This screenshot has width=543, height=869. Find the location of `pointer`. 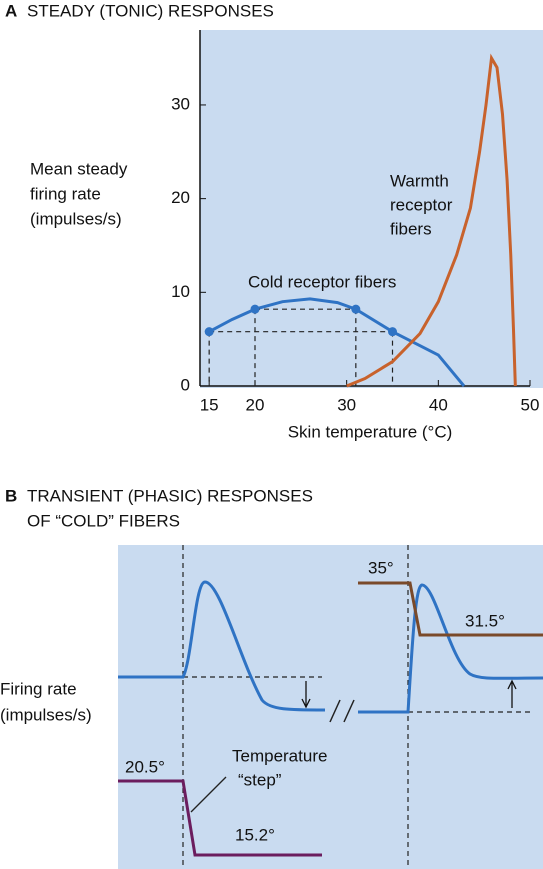

pointer is located at coordinates (208, 794).